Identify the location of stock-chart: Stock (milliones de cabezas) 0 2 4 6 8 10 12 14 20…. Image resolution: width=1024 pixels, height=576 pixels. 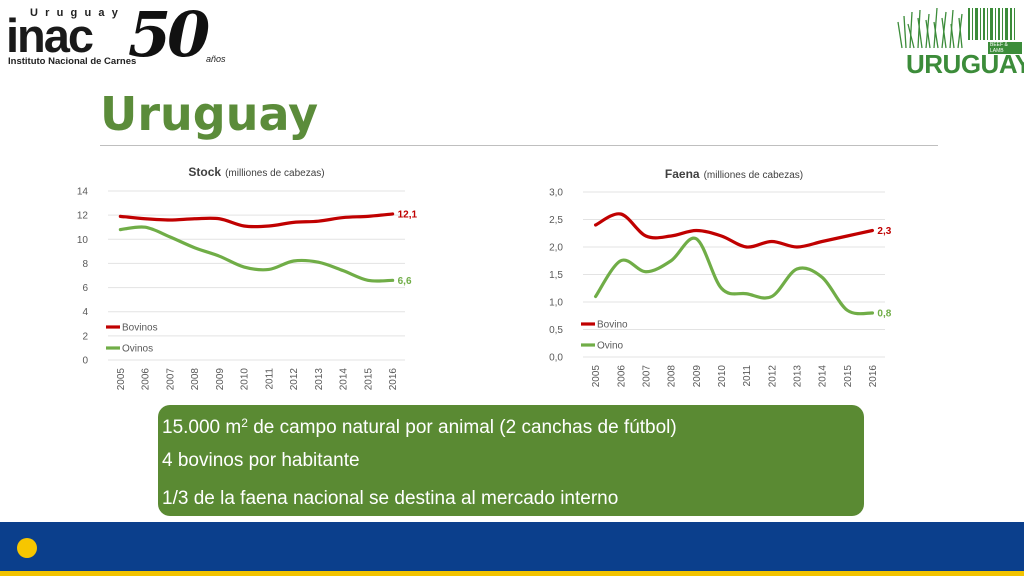
(247, 278).